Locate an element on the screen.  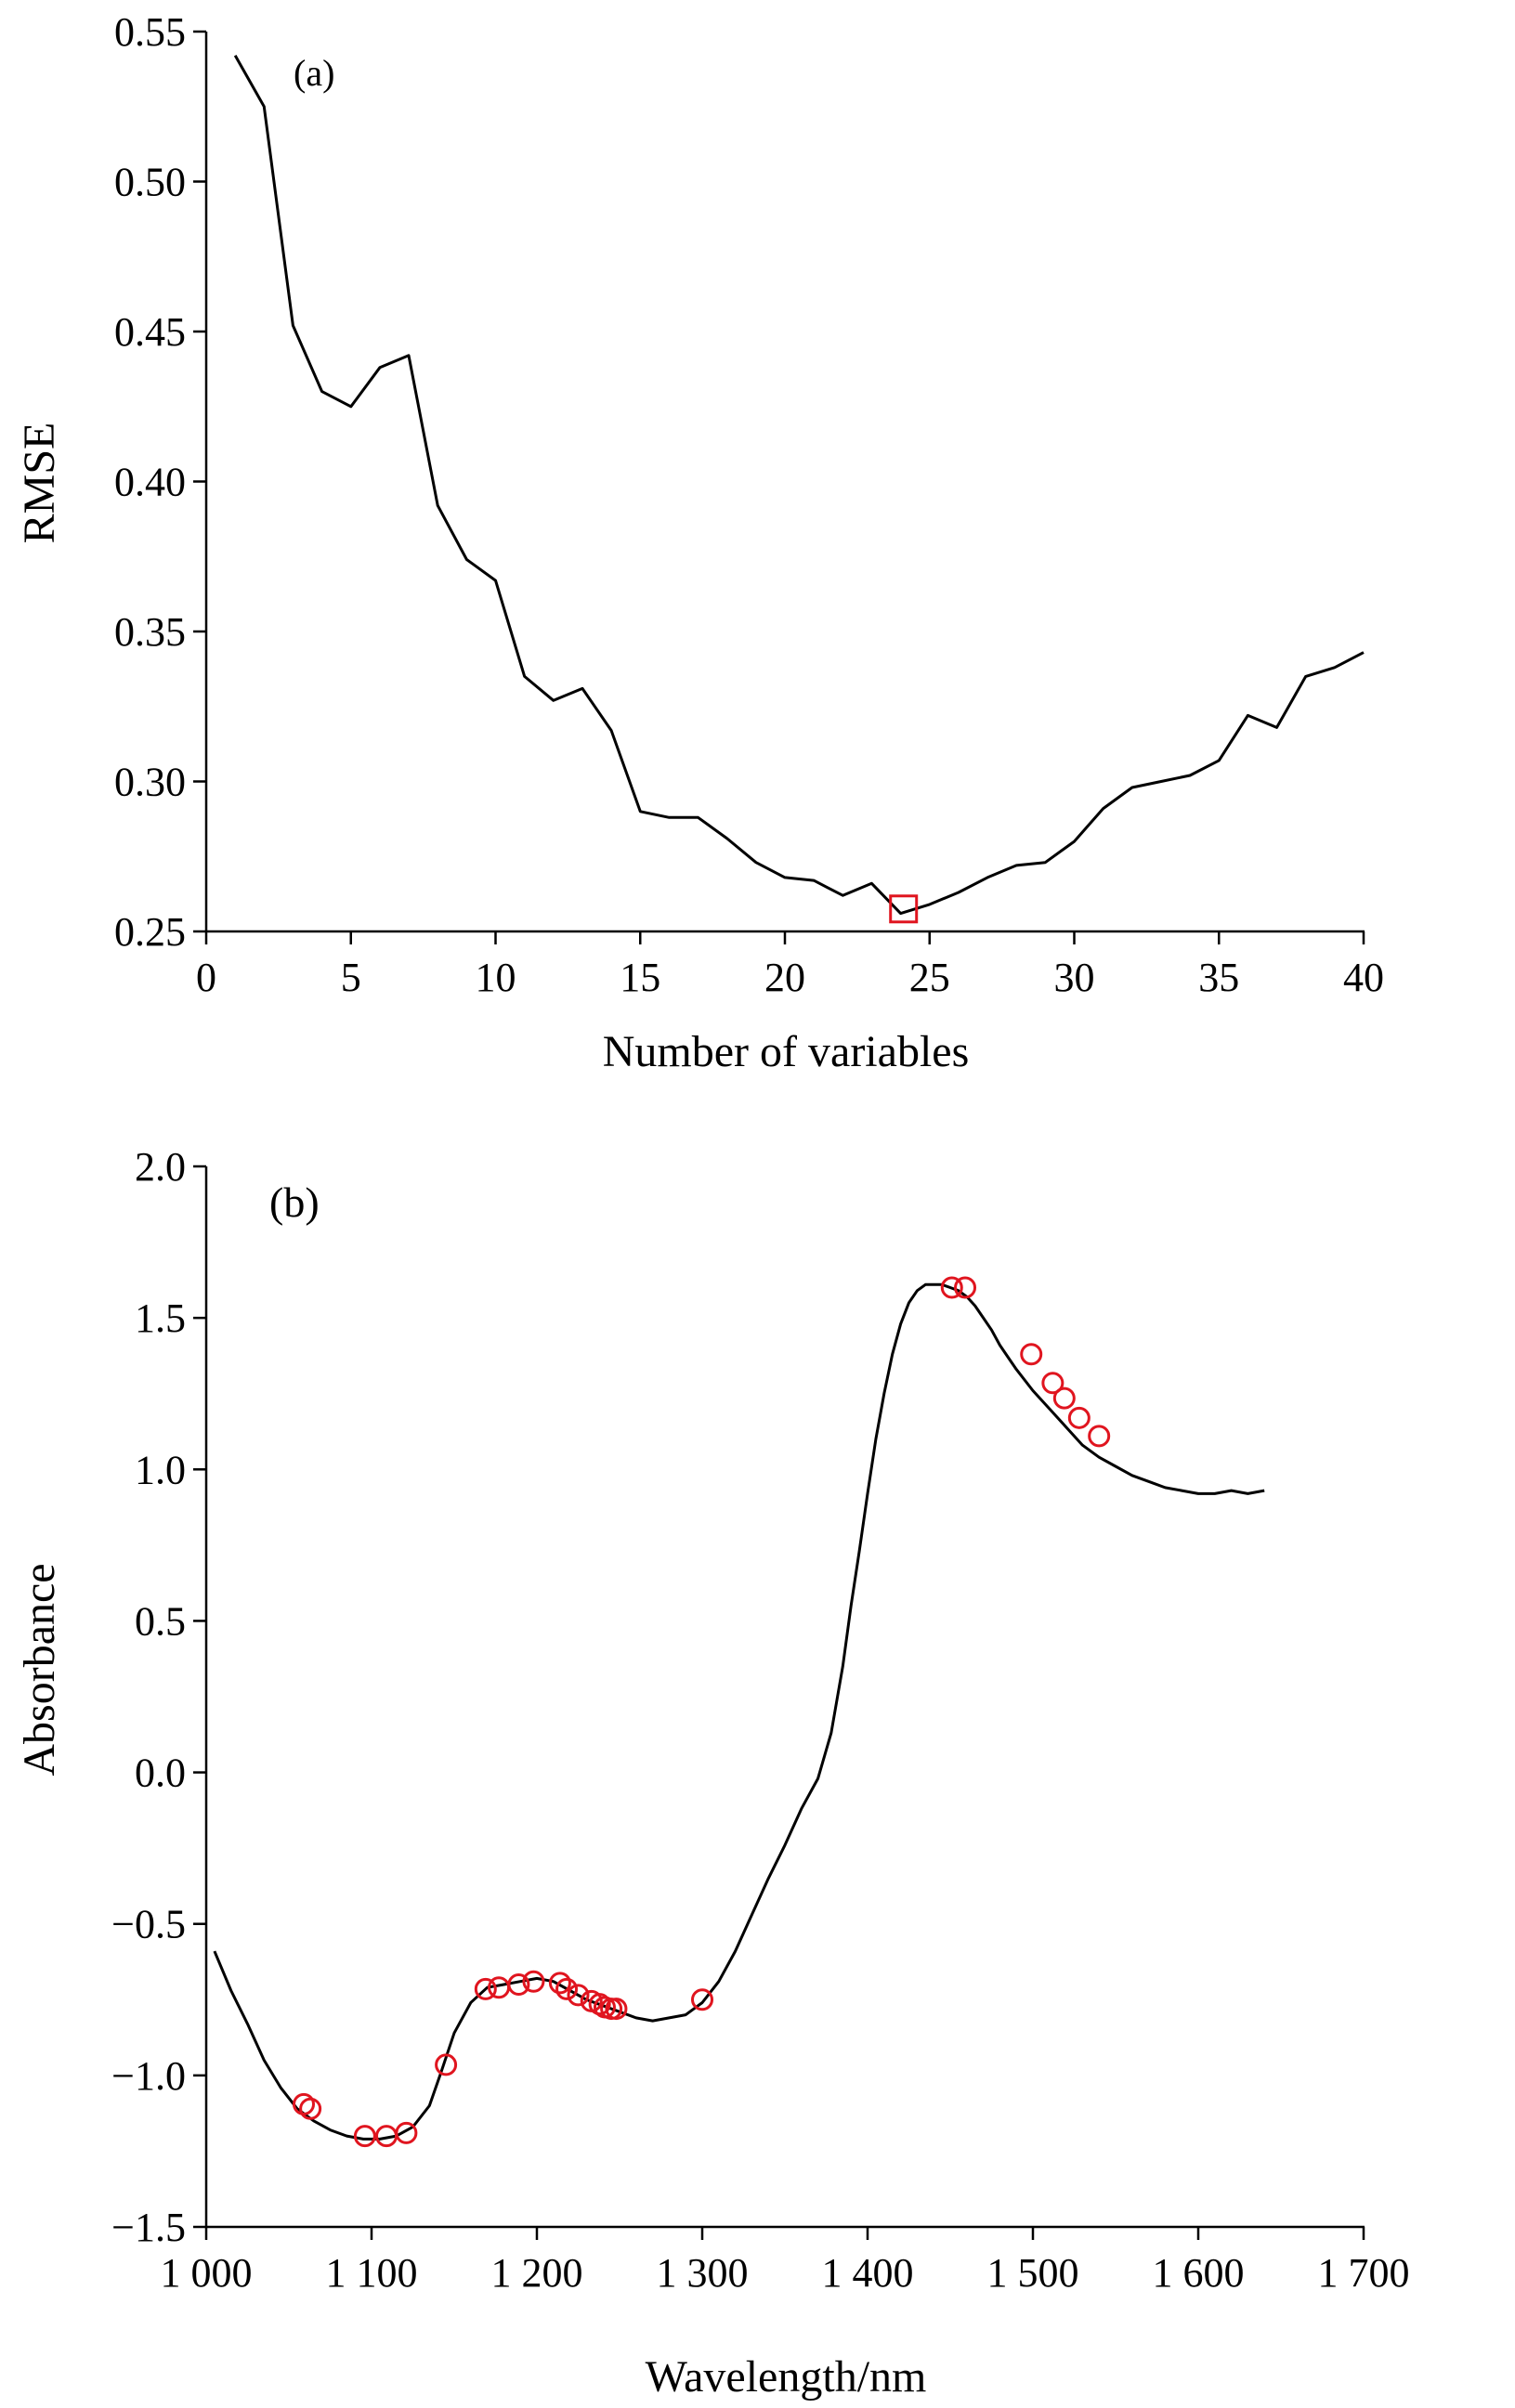
chart-b-y-tick-label: 1.0 is located at coordinates (160, 1469).